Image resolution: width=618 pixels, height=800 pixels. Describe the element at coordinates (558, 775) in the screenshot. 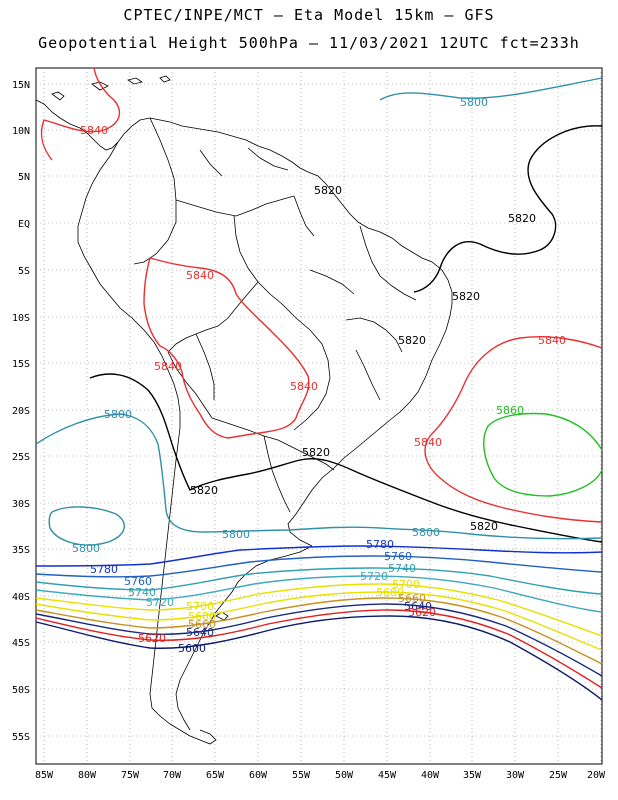

I see `lon-label: 25W` at that location.